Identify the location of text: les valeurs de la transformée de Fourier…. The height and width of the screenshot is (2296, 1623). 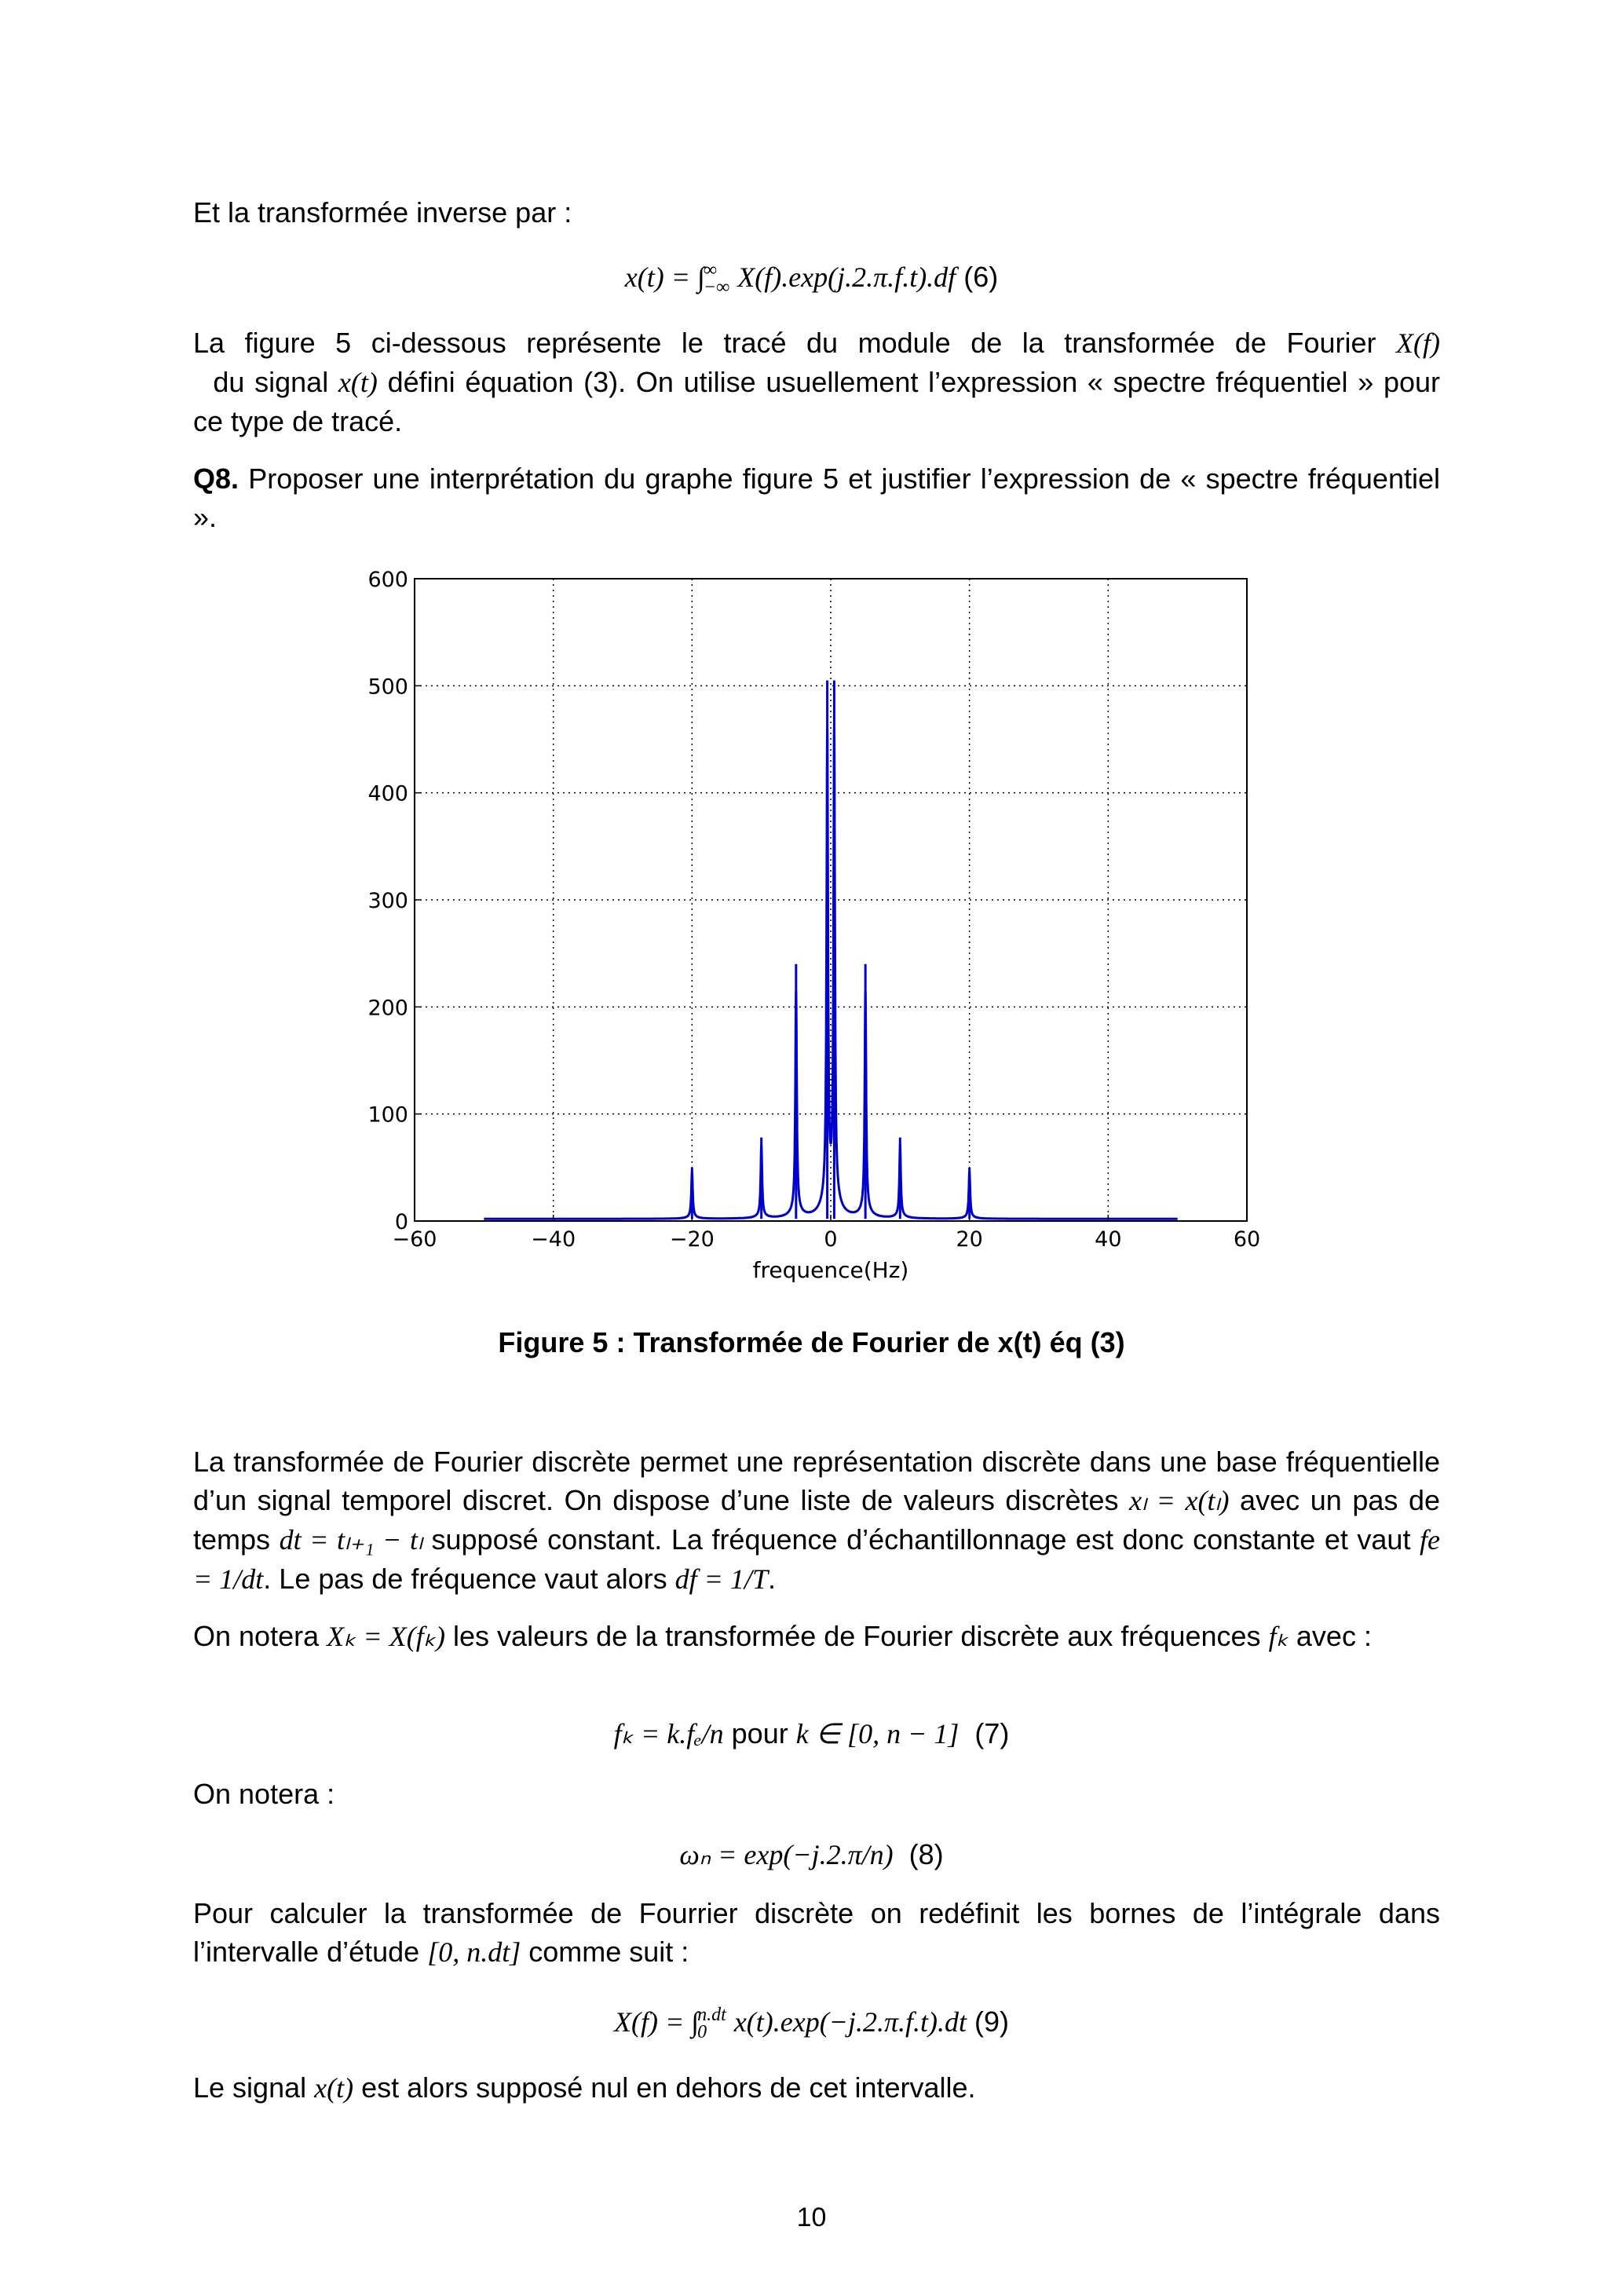
(857, 1636).